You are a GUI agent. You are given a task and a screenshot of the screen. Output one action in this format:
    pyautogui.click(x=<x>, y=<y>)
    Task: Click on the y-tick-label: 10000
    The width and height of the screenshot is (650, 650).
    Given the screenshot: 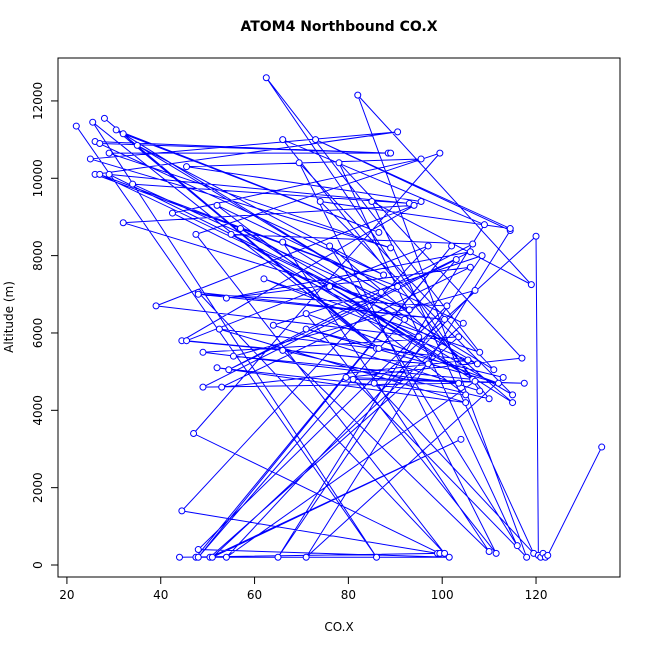 What is the action you would take?
    pyautogui.click(x=38, y=178)
    